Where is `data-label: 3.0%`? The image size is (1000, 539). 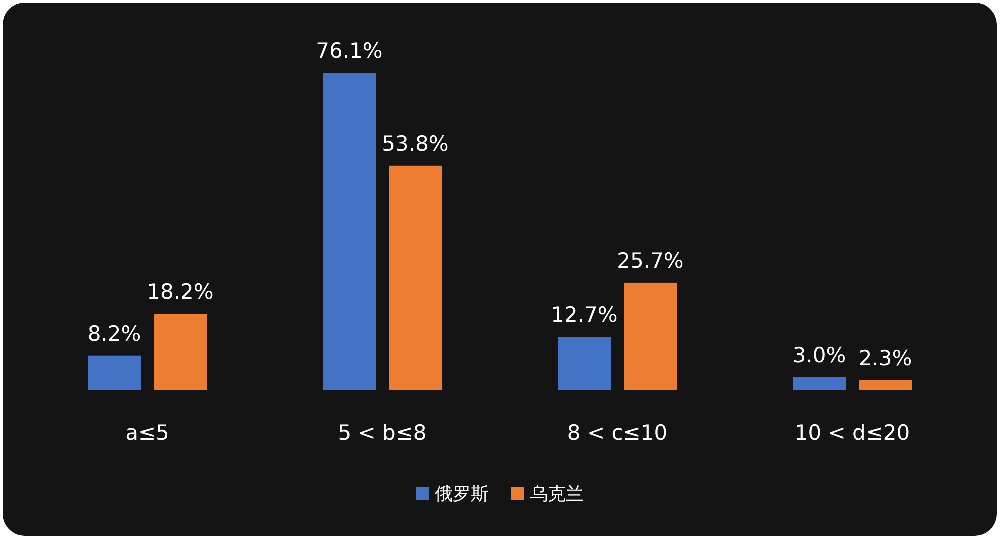
data-label: 3.0% is located at coordinates (819, 356).